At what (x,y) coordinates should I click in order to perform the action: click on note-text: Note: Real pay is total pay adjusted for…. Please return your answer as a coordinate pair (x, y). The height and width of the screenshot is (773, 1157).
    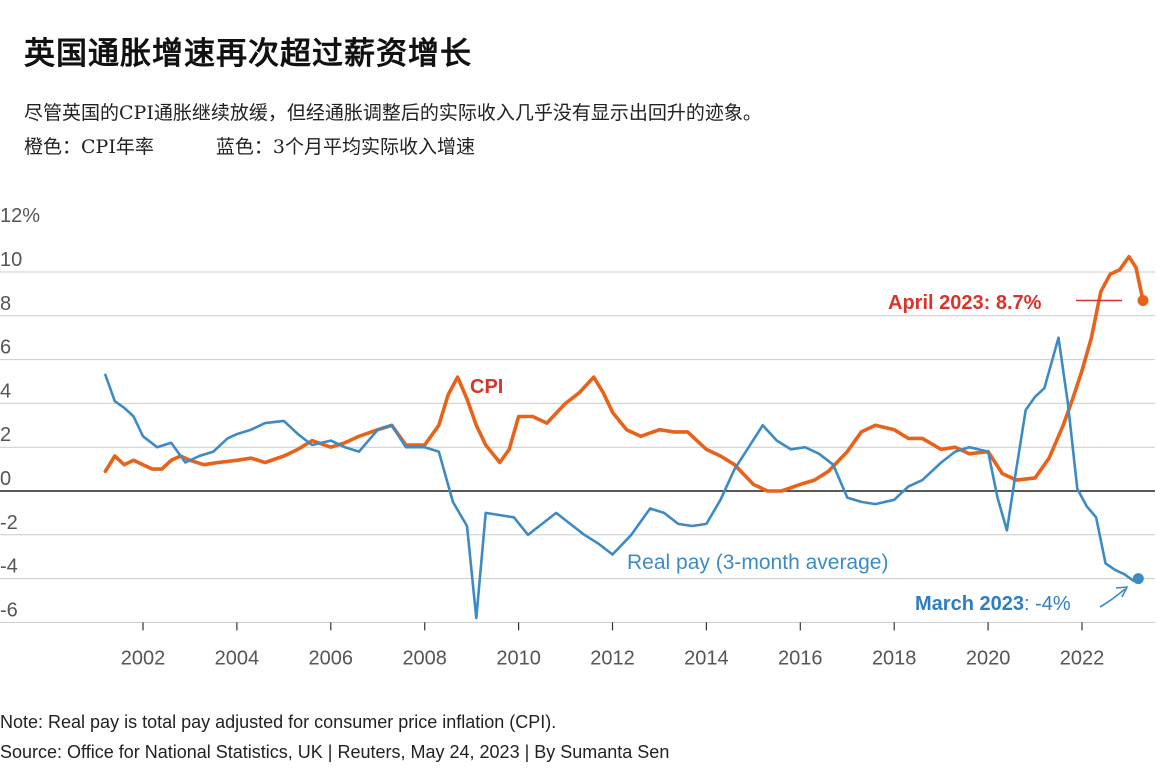
    Looking at the image, I should click on (278, 722).